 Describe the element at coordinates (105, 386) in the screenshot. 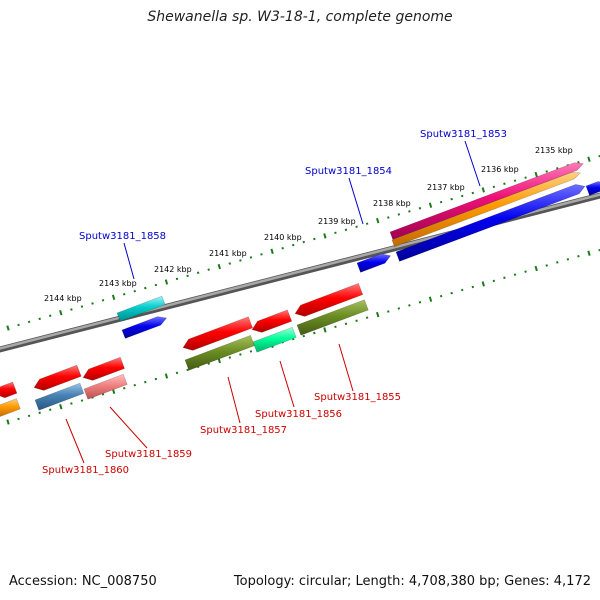

I see `gene-1859-pink-bar` at that location.